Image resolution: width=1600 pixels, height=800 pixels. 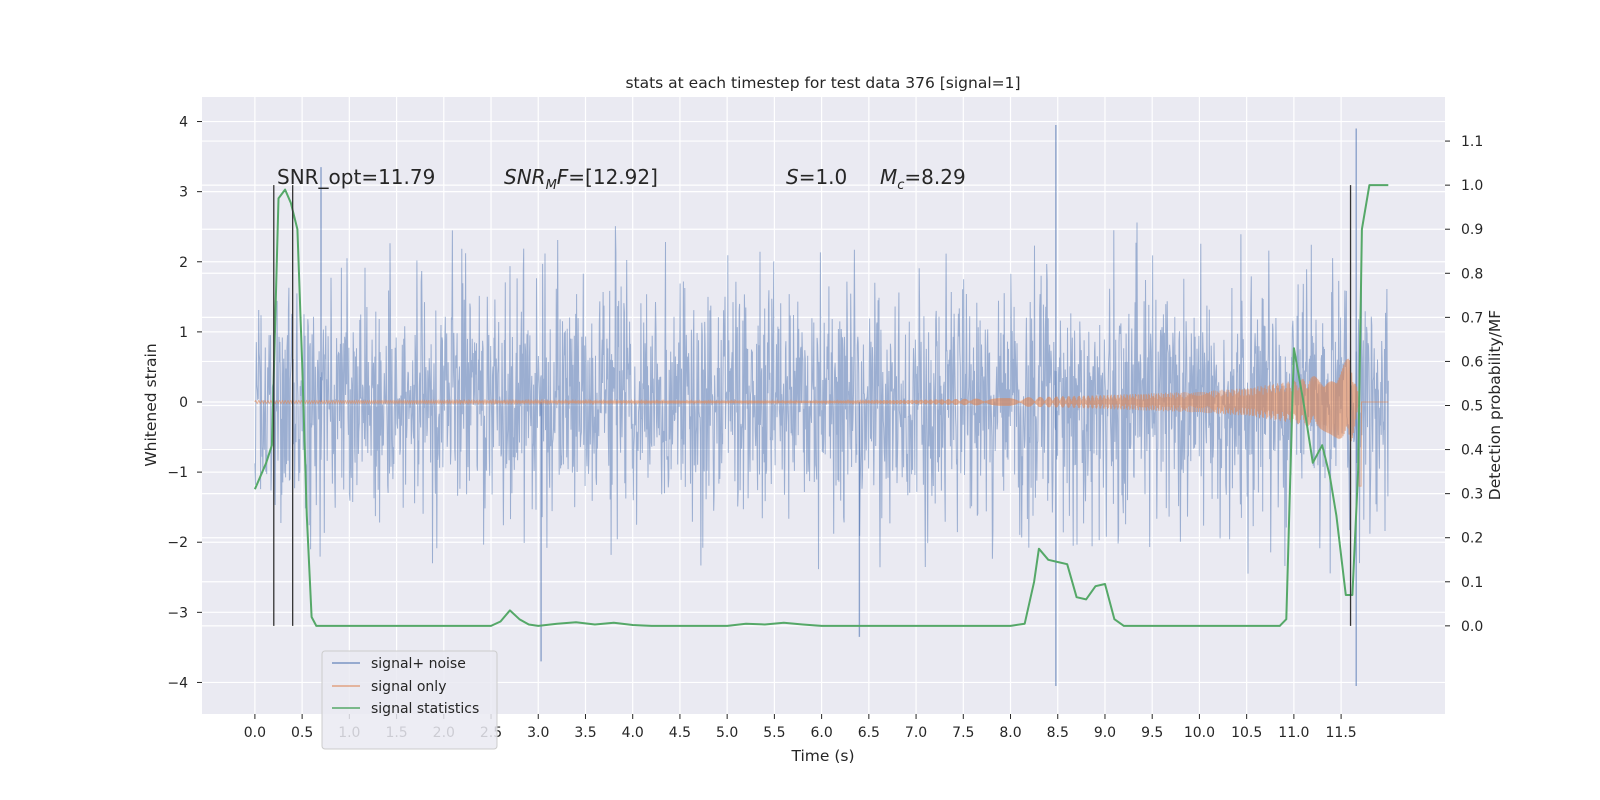 What do you see at coordinates (1472, 539) in the screenshot?
I see `y-tick-label-right: 0.2` at bounding box center [1472, 539].